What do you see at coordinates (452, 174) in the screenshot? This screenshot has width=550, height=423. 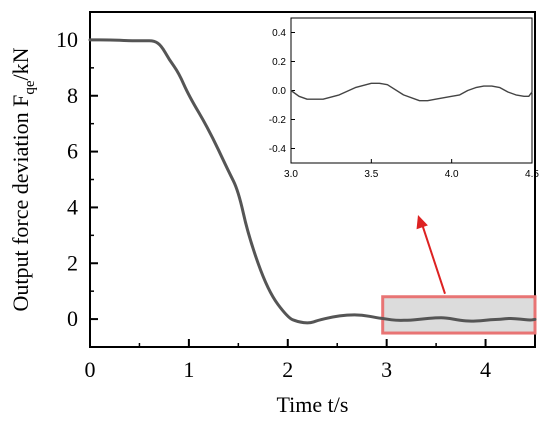 I see `inset-x-tick-label: 4.0` at bounding box center [452, 174].